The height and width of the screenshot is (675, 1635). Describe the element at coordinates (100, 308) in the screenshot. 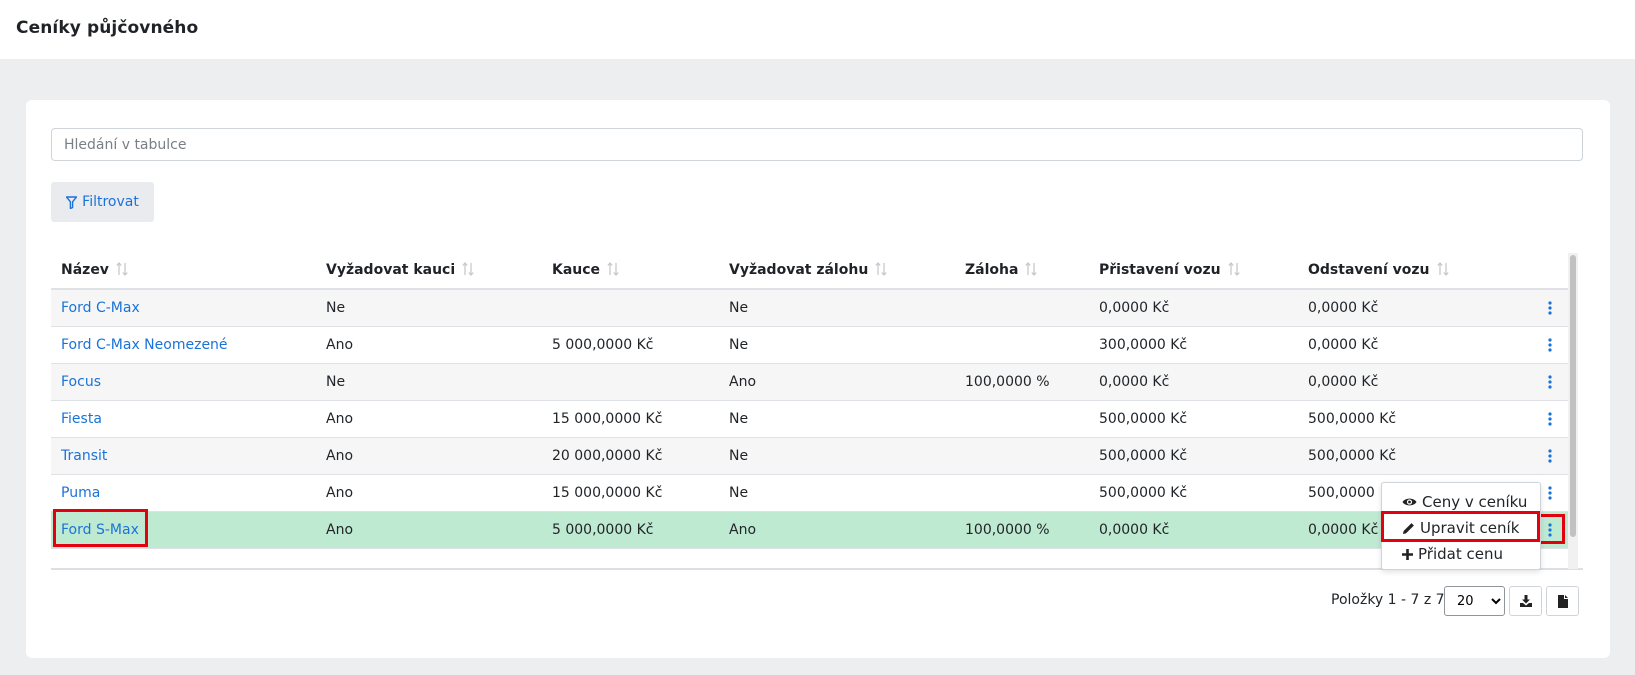

I see `pricelist-name-link: Ford C-Max` at that location.